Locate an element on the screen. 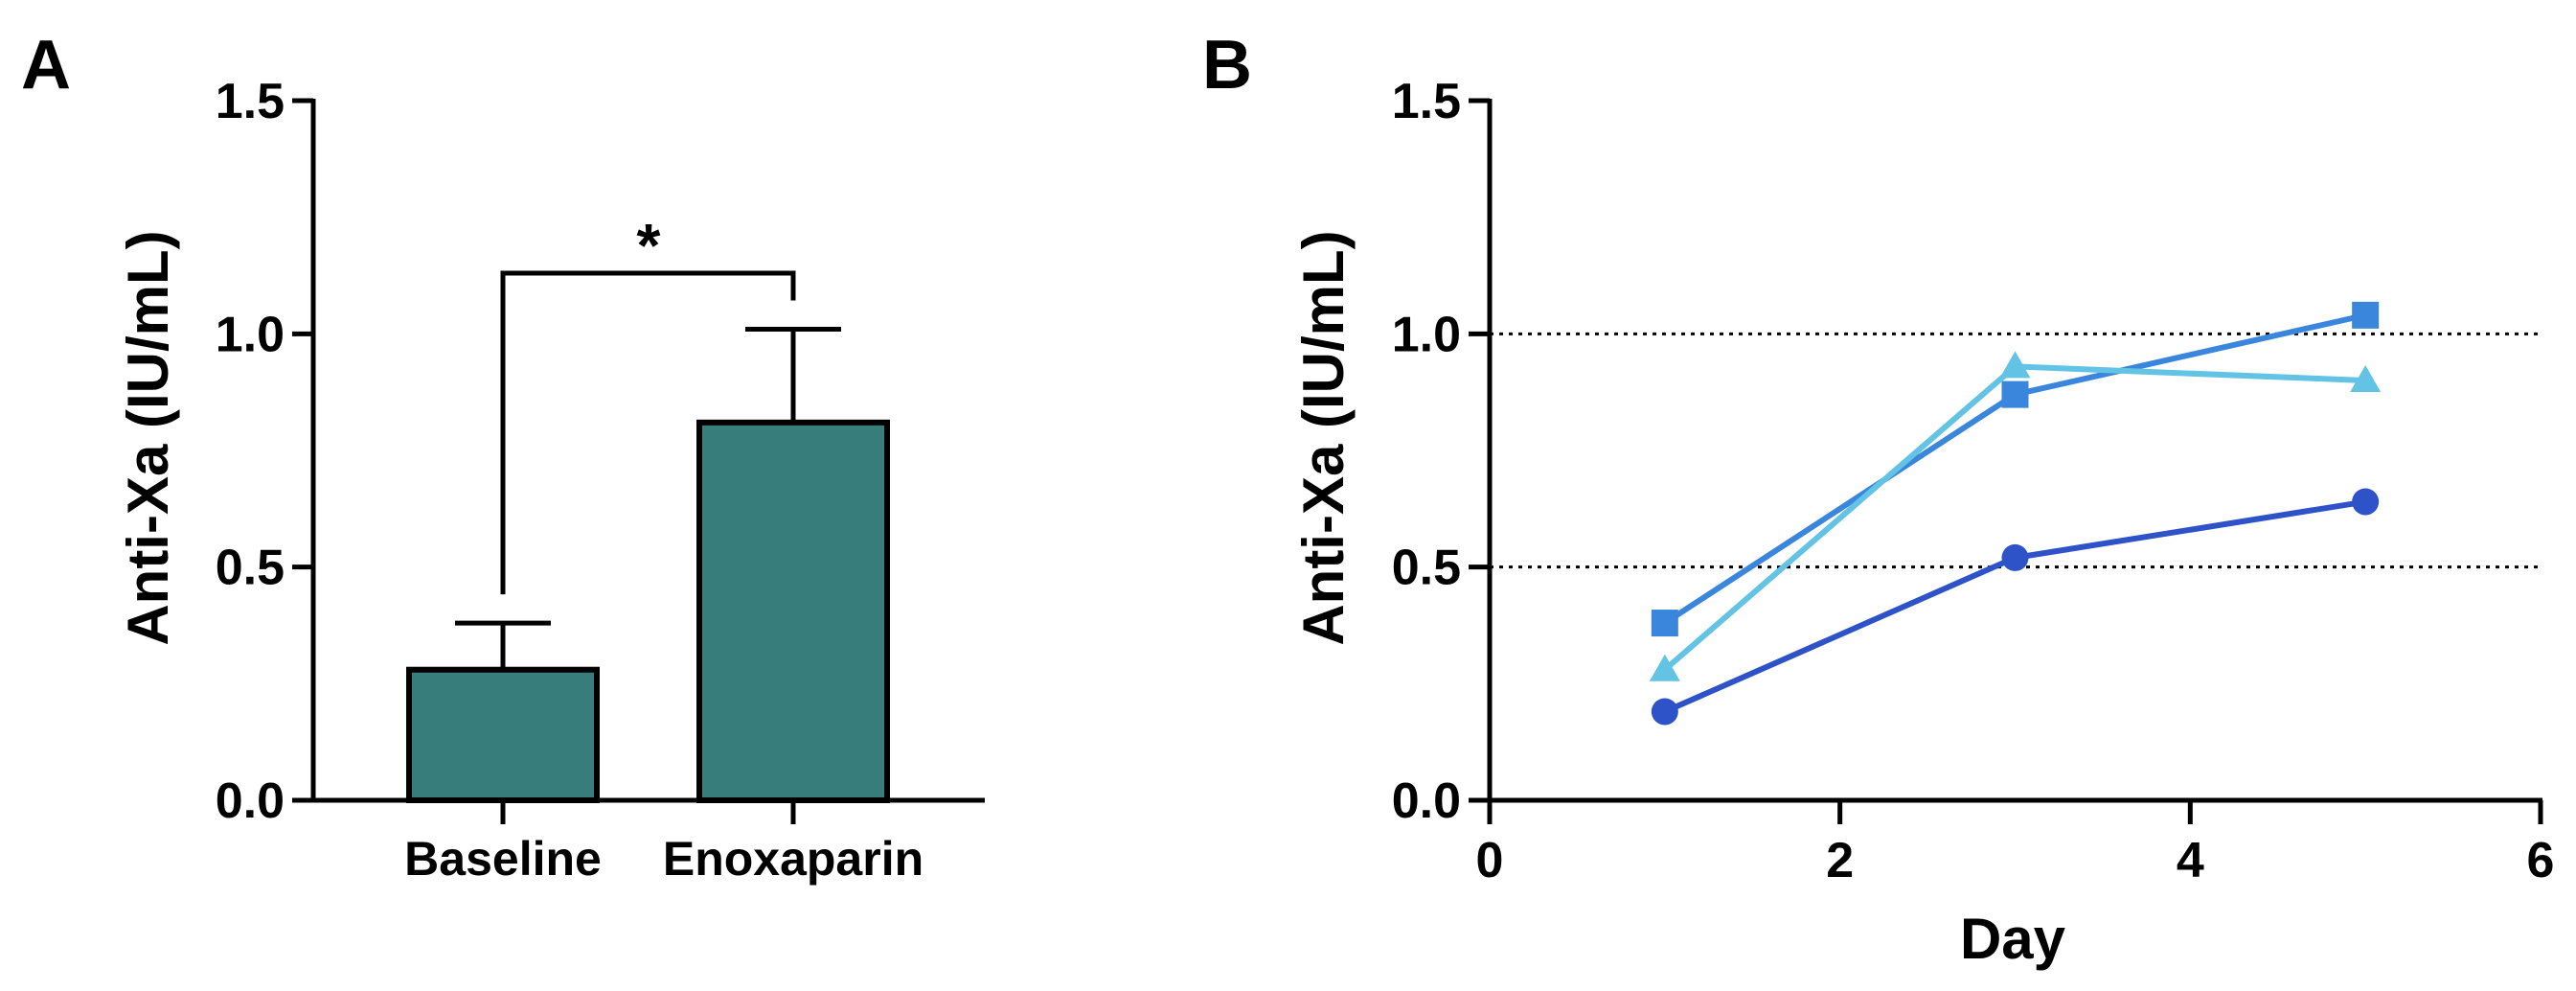 This screenshot has width=2576, height=991. panel-a-y-tick-label: 1.5 is located at coordinates (251, 101).